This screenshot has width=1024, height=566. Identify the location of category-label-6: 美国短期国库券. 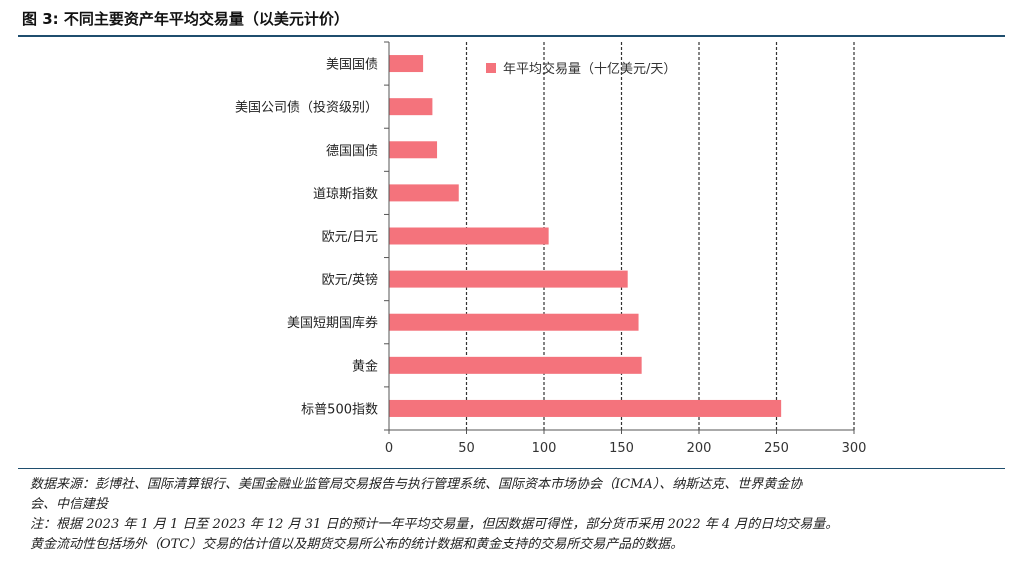
(332, 323).